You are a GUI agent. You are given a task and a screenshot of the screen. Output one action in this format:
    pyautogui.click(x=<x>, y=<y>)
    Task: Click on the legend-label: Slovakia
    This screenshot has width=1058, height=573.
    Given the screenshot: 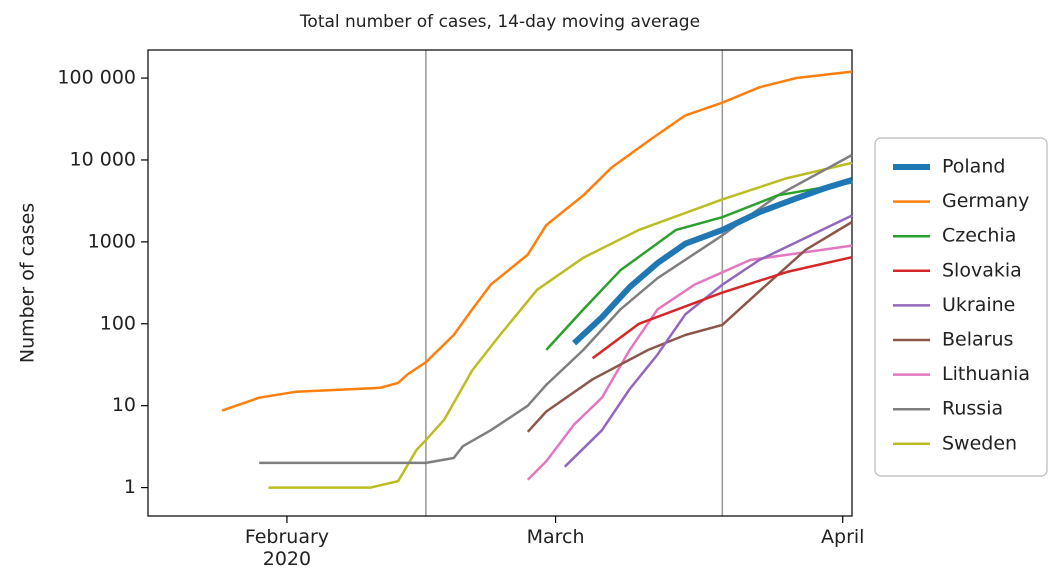 What is the action you would take?
    pyautogui.click(x=982, y=270)
    